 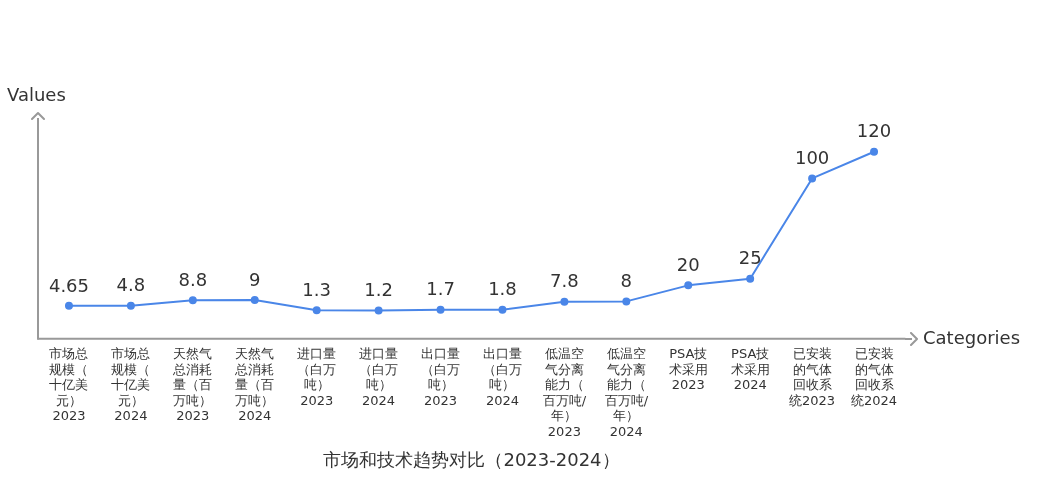 I want to click on x-tick-label: 已安装的气体回收系统2023, so click(x=812, y=376).